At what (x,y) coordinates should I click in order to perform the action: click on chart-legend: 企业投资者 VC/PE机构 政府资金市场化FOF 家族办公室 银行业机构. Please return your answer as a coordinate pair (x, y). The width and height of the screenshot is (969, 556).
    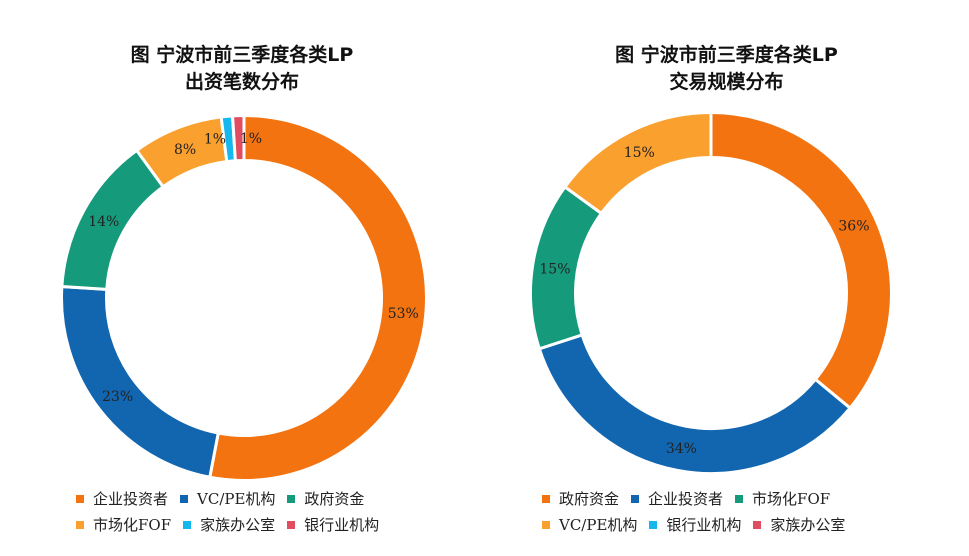
    Looking at the image, I should click on (233, 514).